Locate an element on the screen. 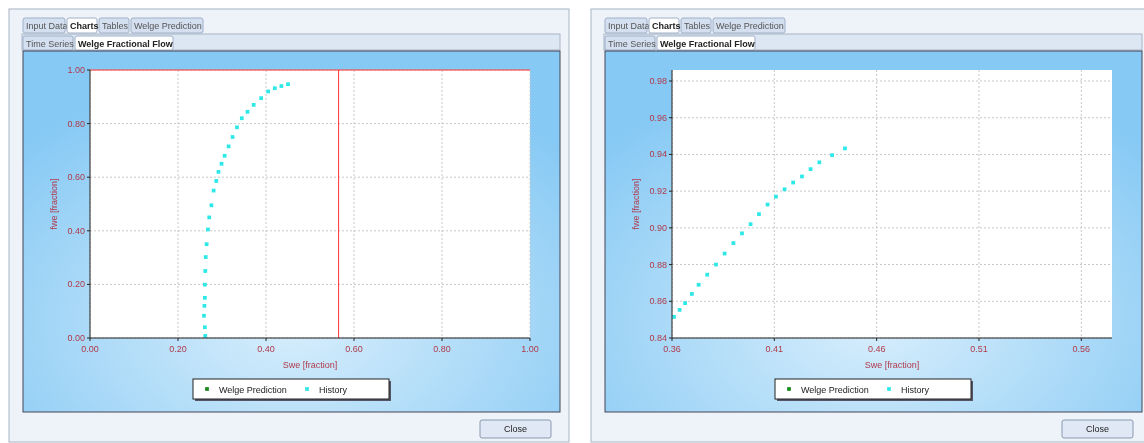 This screenshot has width=1144, height=443. x-tick-label: 0.80 is located at coordinates (442, 349).